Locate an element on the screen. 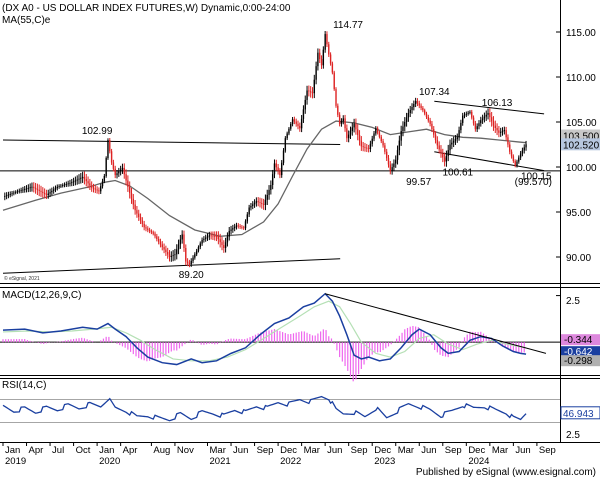  price-annotation: 89.20 is located at coordinates (191, 275).